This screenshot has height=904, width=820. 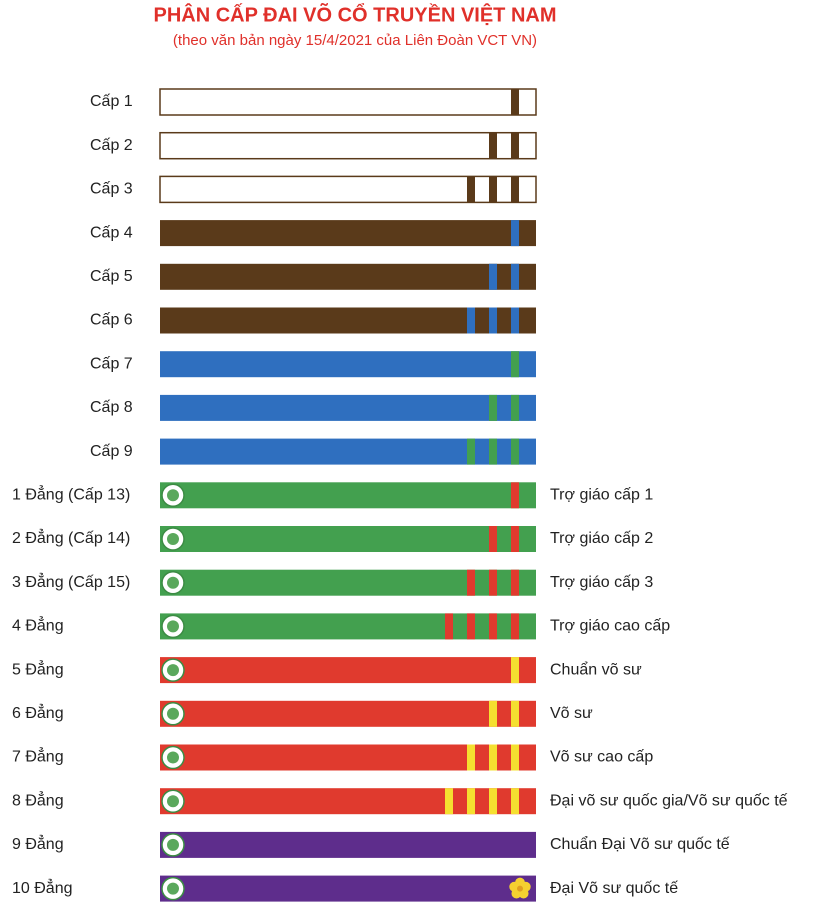 What do you see at coordinates (111, 232) in the screenshot?
I see `row-label: Cấp 4` at bounding box center [111, 232].